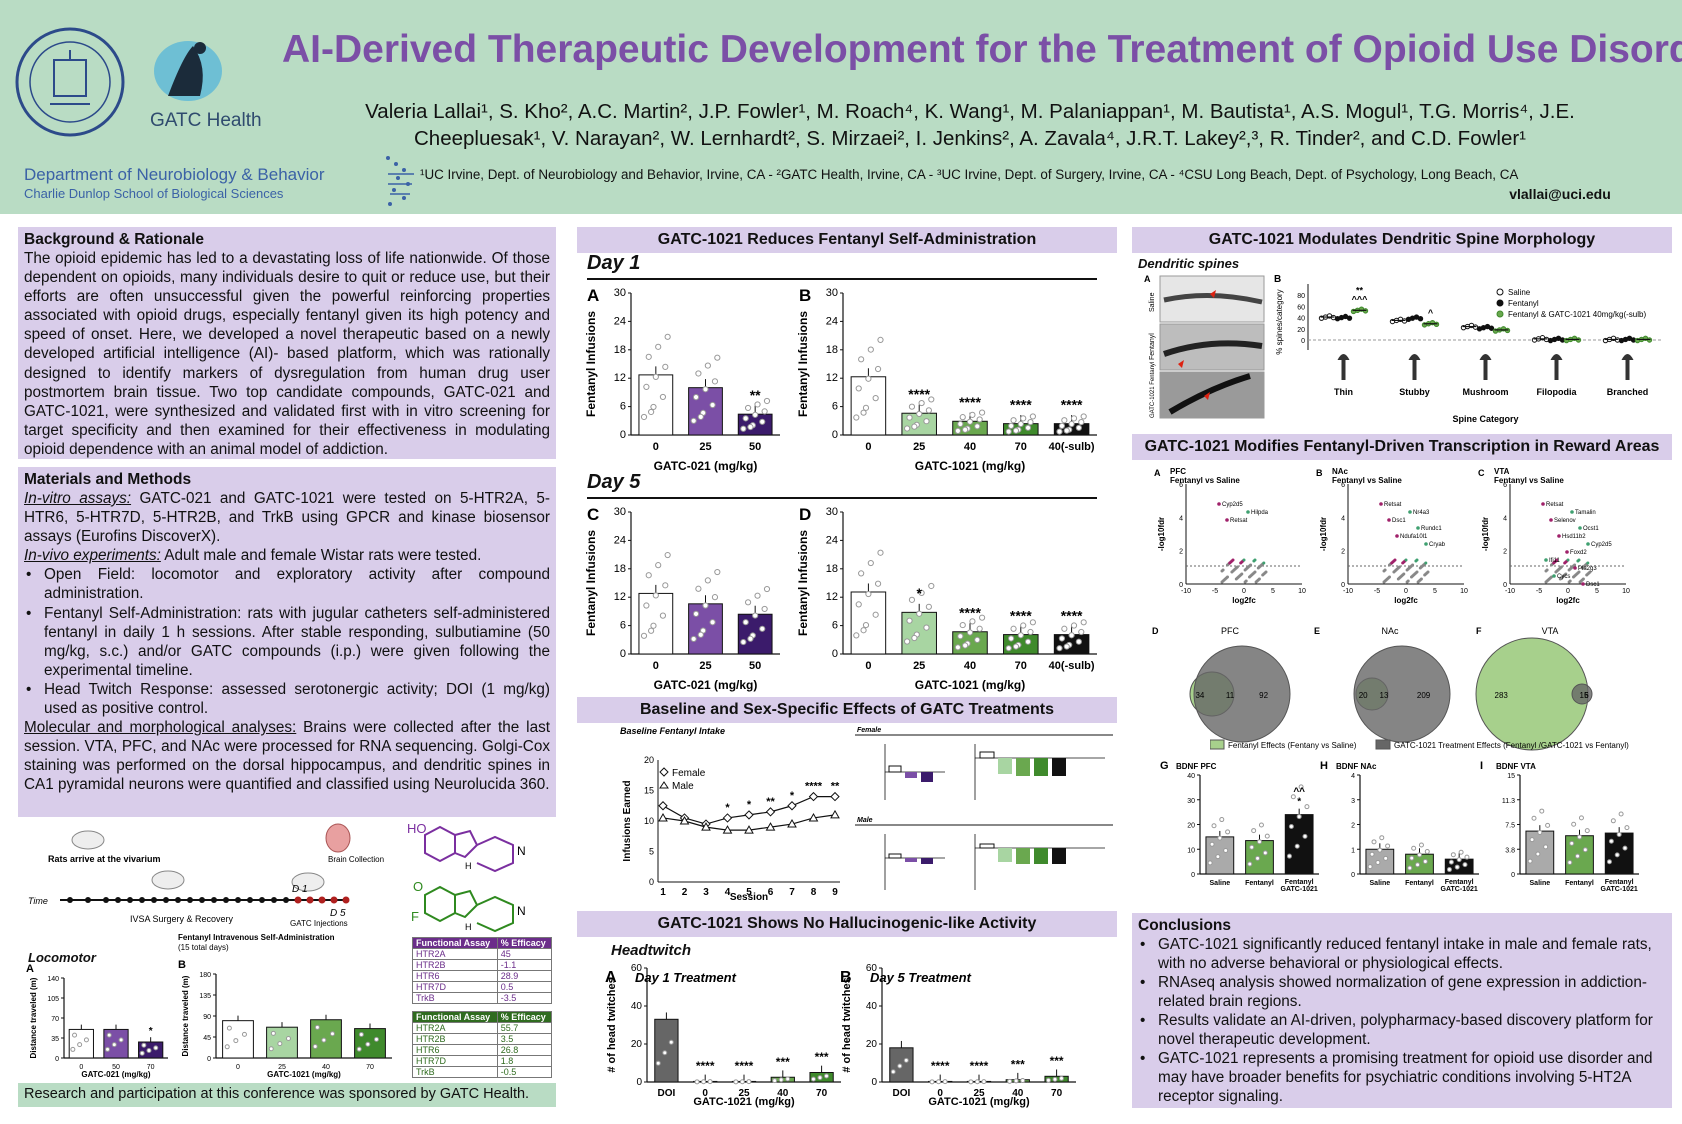 The image size is (1682, 1124). What do you see at coordinates (1353, 776) in the screenshot?
I see `y-tick-label: 4` at bounding box center [1353, 776].